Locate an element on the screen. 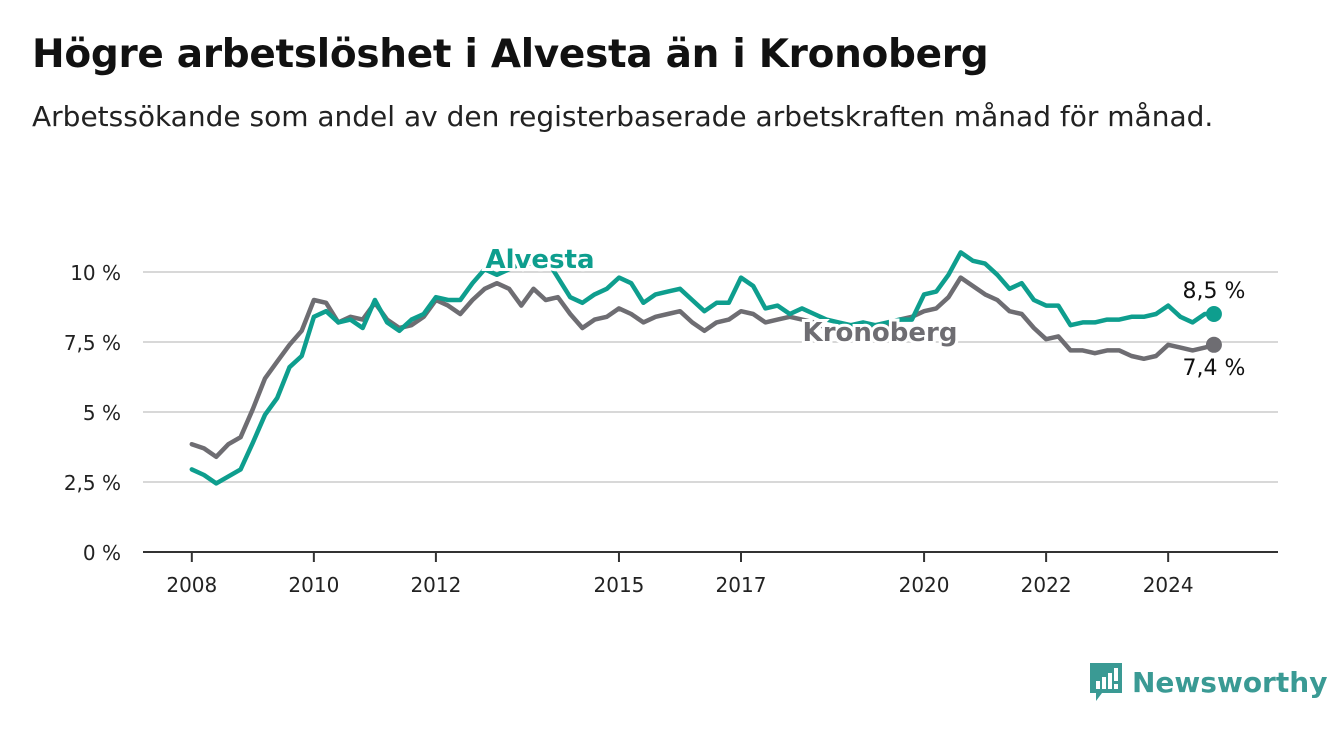 The image size is (1340, 734). x-tick-label: 2020 is located at coordinates (924, 585).